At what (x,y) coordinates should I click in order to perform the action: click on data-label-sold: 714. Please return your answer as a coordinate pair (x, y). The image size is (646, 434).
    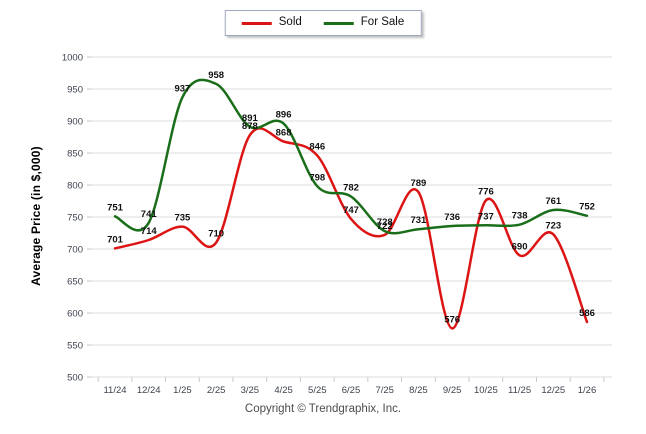
    Looking at the image, I should click on (149, 231).